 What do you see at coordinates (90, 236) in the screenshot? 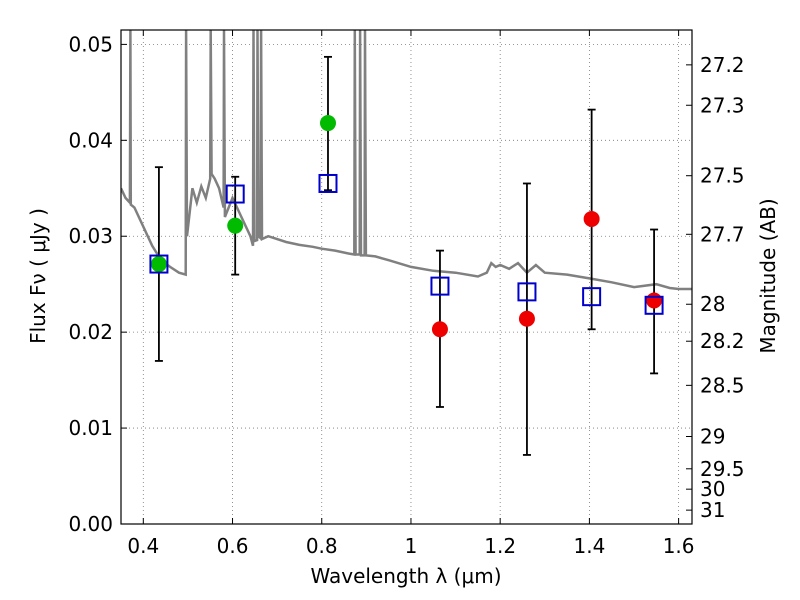
I see `y-tick-label: 0.03` at bounding box center [90, 236].